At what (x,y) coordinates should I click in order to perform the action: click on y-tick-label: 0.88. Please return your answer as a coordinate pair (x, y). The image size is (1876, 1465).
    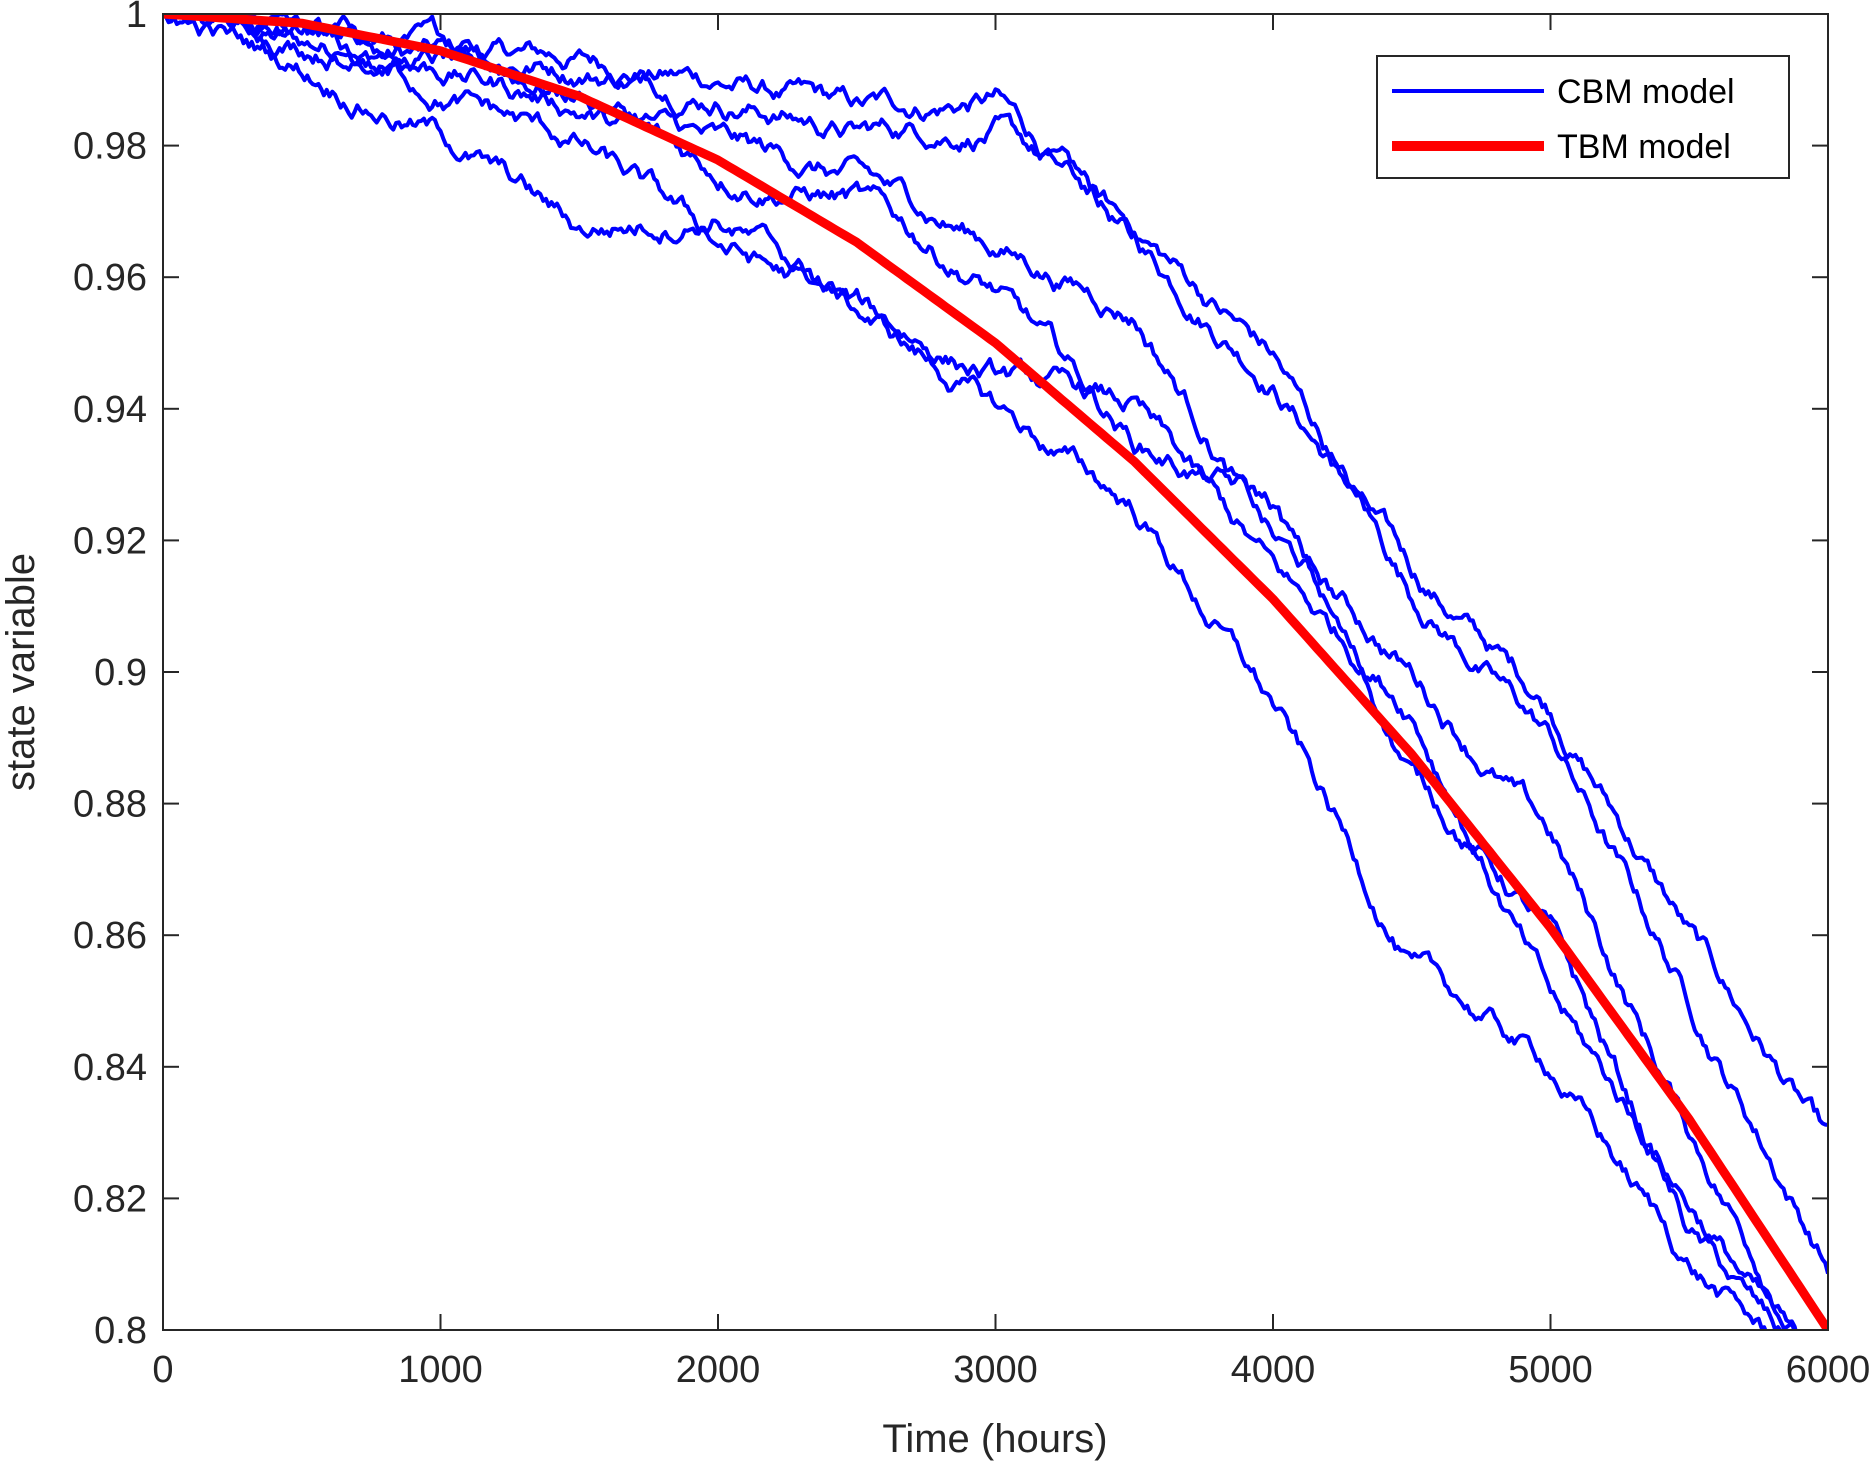
    Looking at the image, I should click on (110, 805).